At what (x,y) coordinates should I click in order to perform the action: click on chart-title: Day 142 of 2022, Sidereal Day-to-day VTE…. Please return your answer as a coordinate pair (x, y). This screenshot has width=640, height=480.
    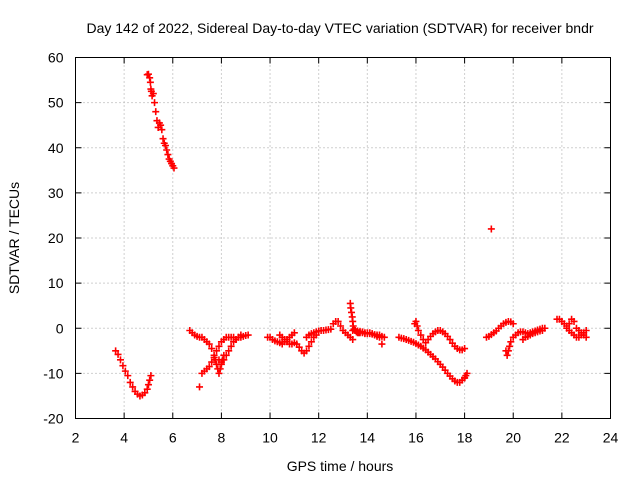
    Looking at the image, I should click on (339, 28).